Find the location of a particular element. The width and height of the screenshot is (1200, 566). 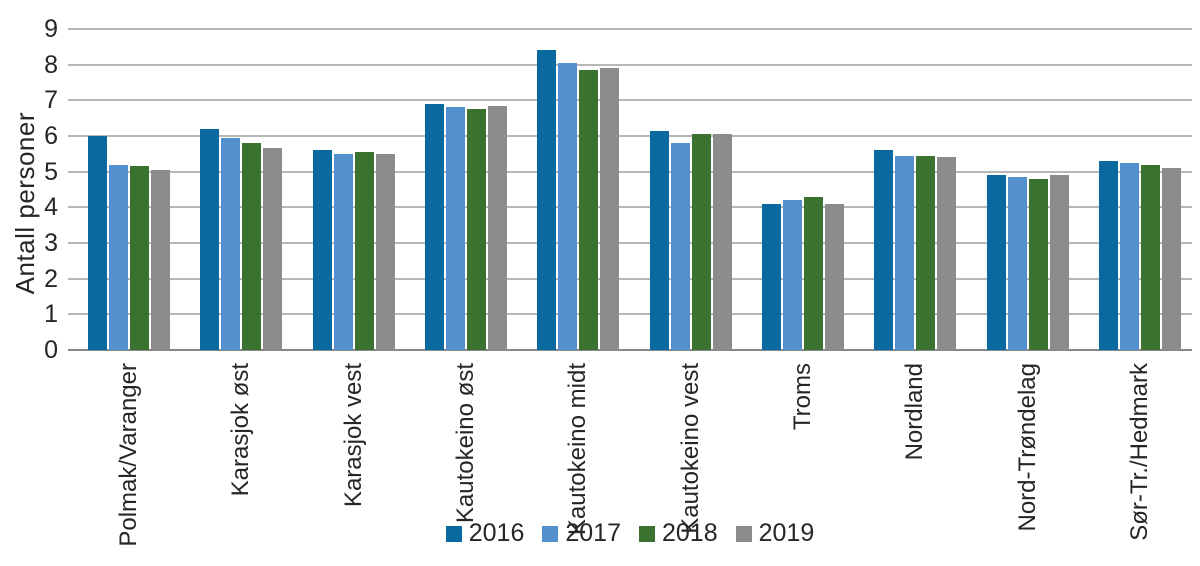

bar-2019-kautokeino-st is located at coordinates (498, 227).